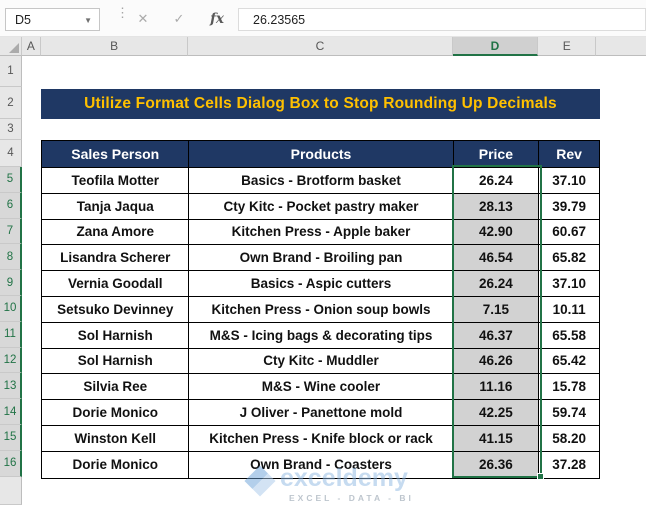 The width and height of the screenshot is (646, 509). I want to click on row-header-2: 2, so click(11, 103).